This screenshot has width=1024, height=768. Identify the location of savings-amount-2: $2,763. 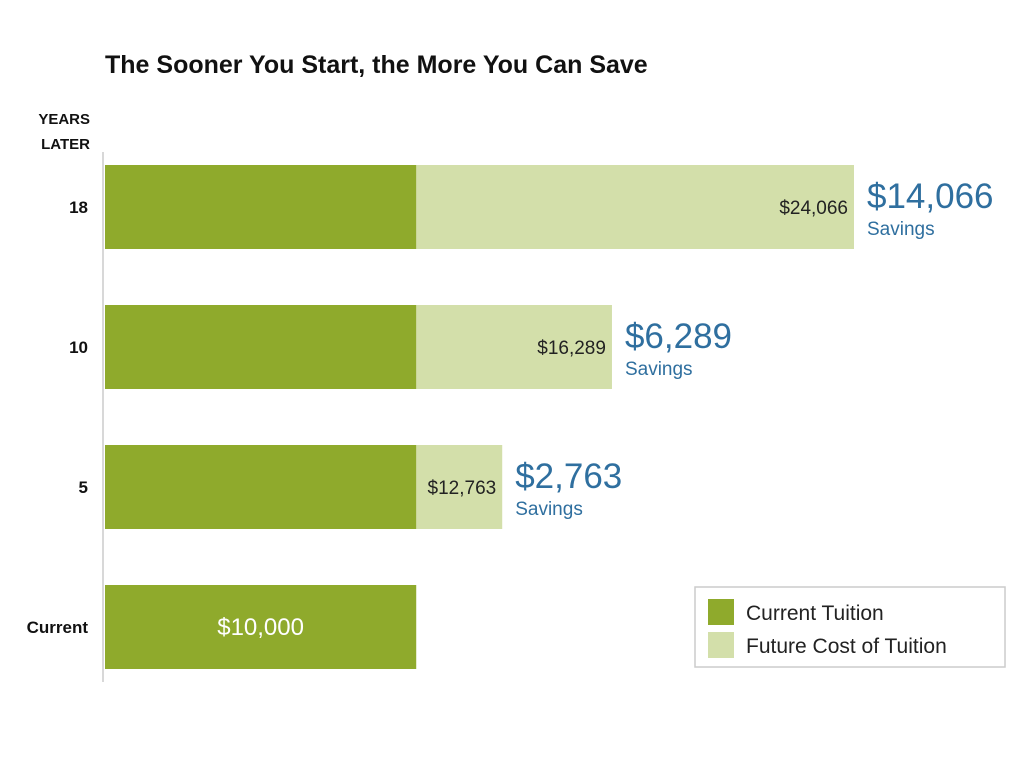
(568, 476).